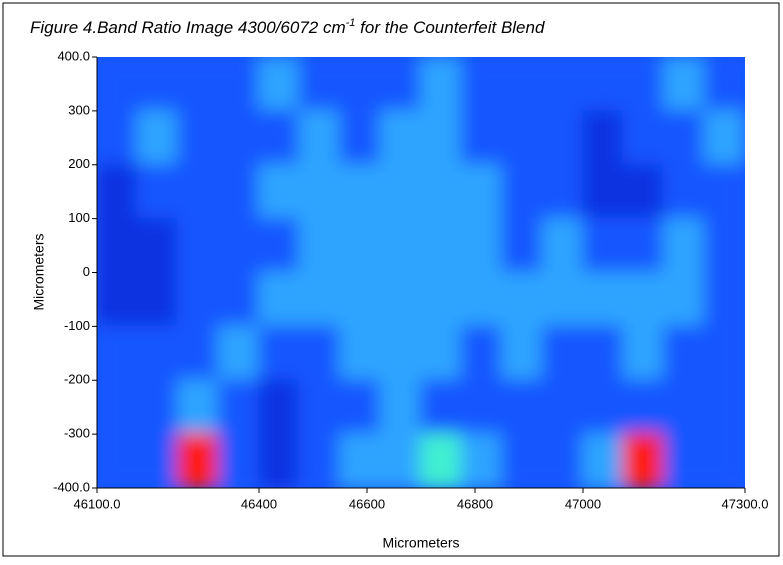 The image size is (783, 565). I want to click on x-tick-label: 46400, so click(259, 503).